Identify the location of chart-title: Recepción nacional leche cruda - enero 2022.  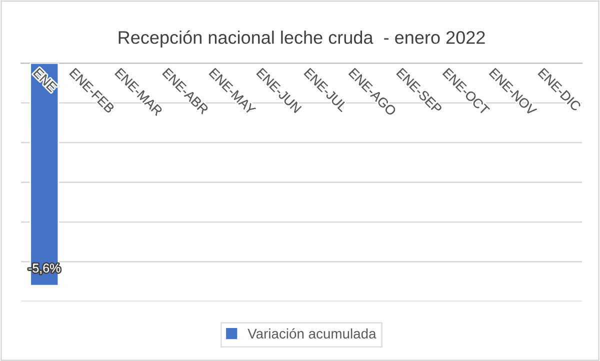
(301, 39).